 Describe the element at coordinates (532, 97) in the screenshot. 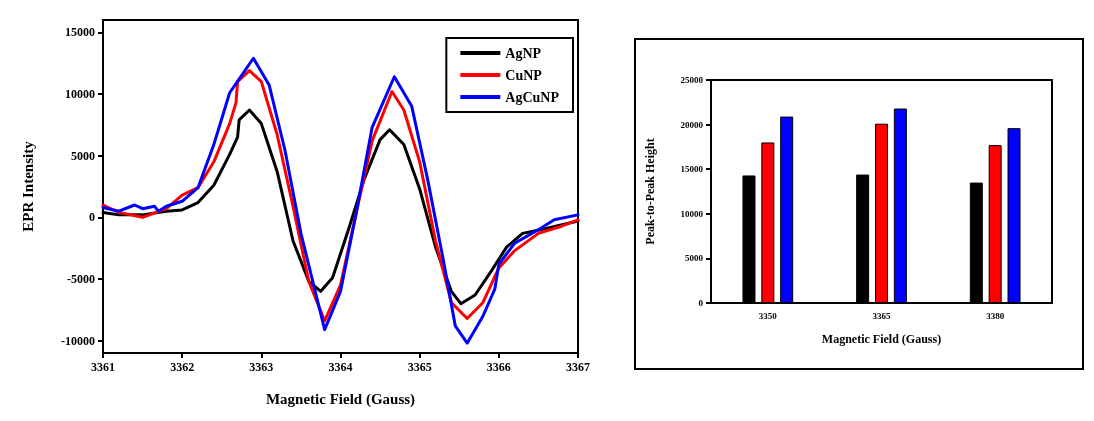

I see `legend-label: AgCuNP` at that location.